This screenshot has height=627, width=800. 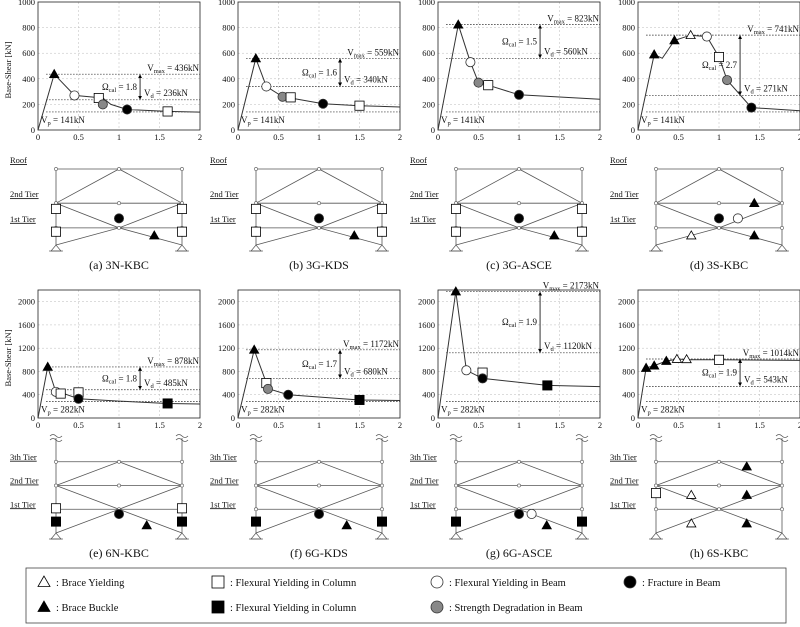 What do you see at coordinates (519, 218) in the screenshot?
I see `frame-marker-circ-filled` at bounding box center [519, 218].